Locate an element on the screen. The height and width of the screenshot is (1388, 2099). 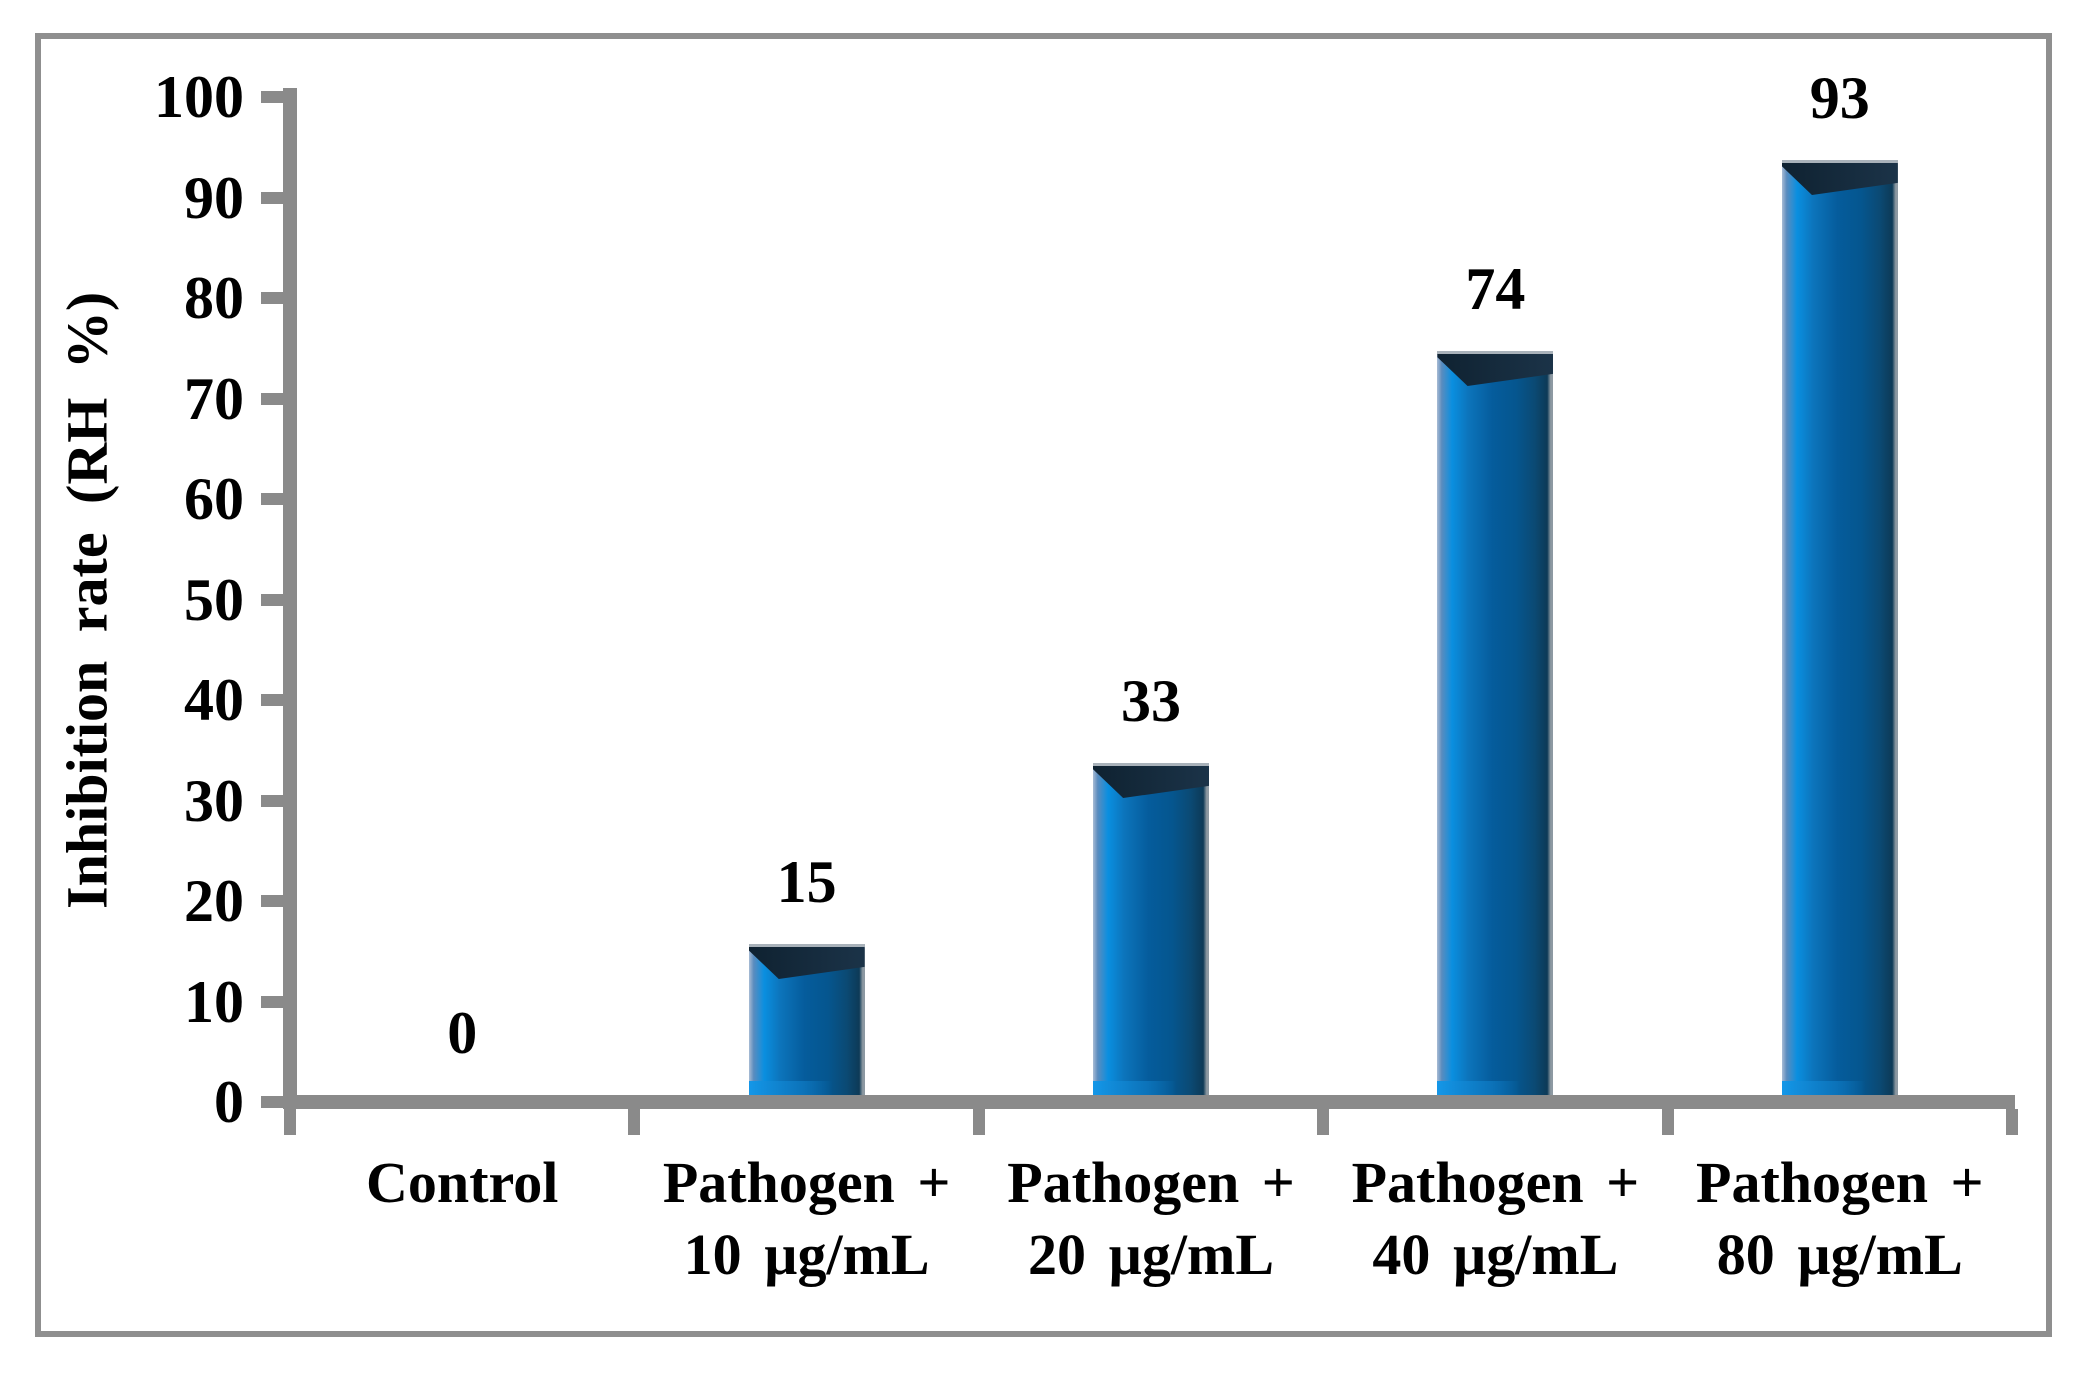
bar-value-label: 0 is located at coordinates (462, 1033).